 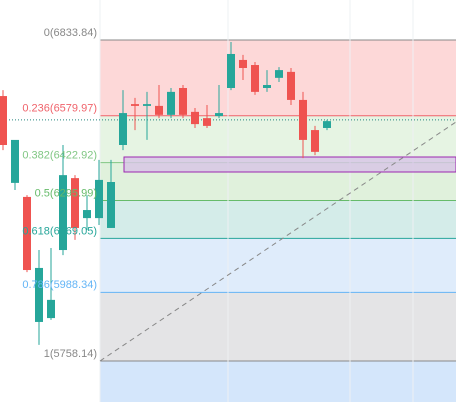 What do you see at coordinates (59, 285) in the screenshot?
I see `fib-level-label: 0.786(5988.34)` at bounding box center [59, 285].